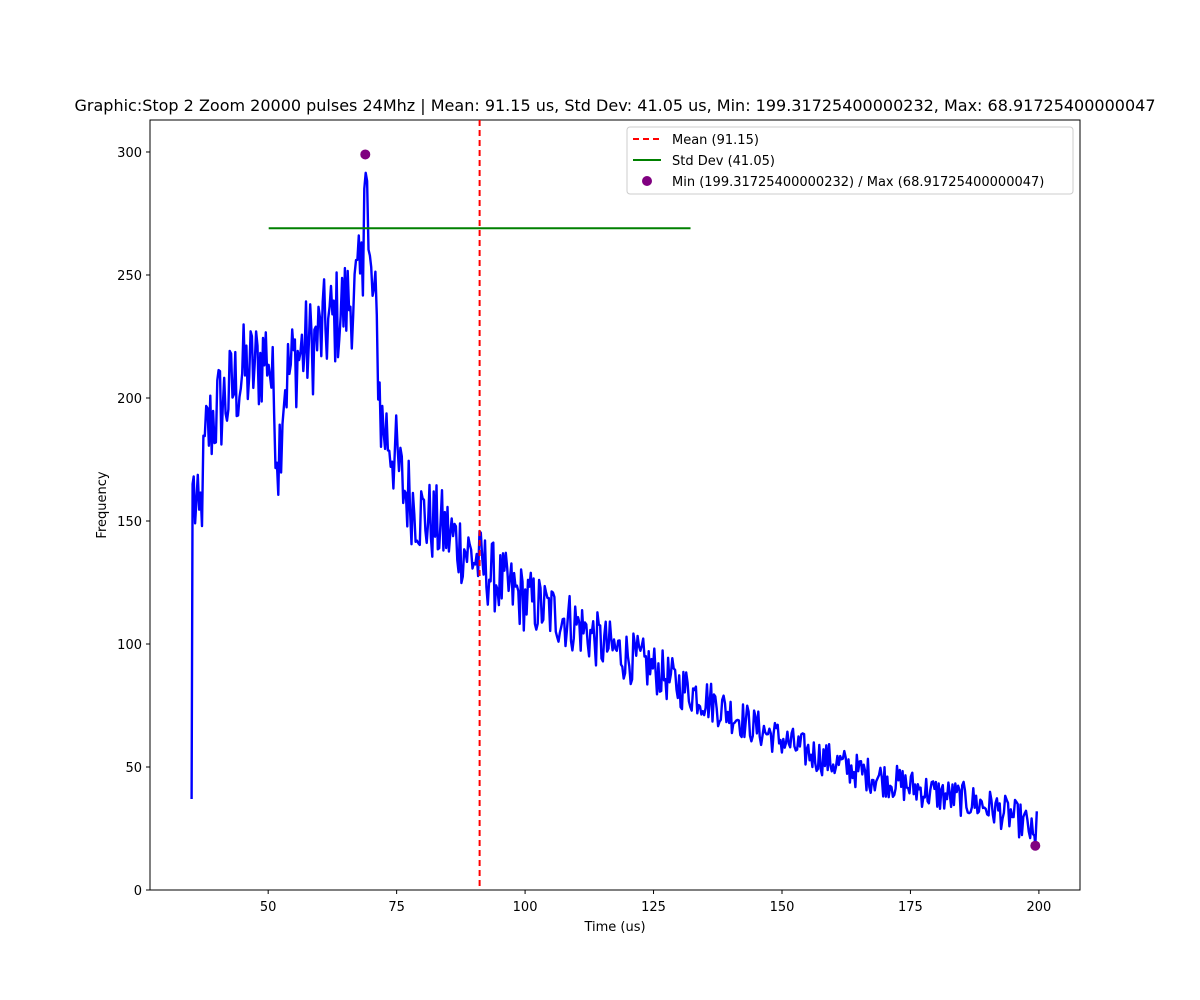 The width and height of the screenshot is (1200, 1000). I want to click on x-tick-label: 125, so click(653, 907).